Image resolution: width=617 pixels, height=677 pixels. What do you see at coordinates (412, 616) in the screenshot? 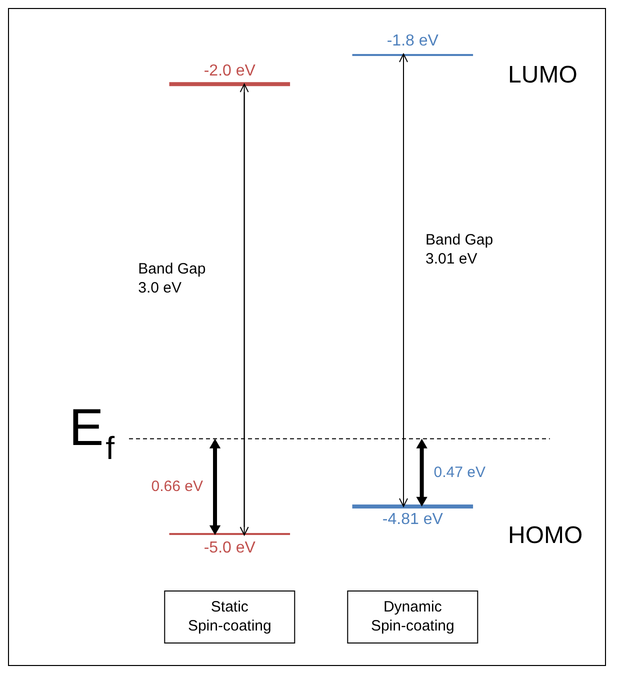
I see `category-label: Dynamic Spin-coating` at bounding box center [412, 616].